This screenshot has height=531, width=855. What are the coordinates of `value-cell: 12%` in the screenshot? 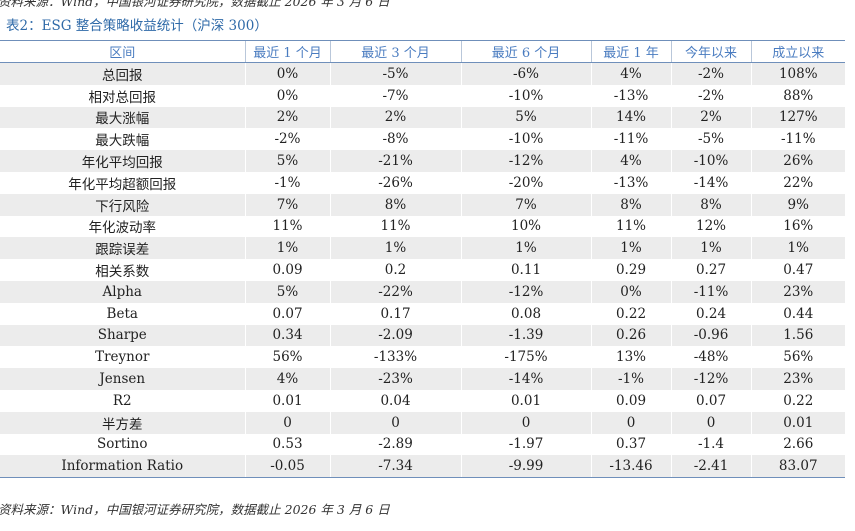 It's located at (710, 226).